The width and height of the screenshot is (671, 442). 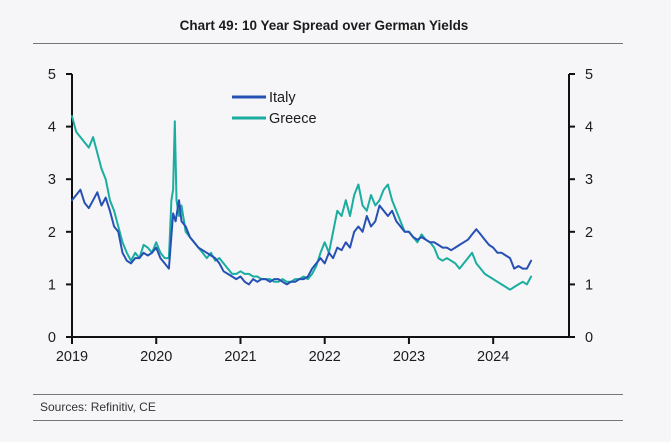 I want to click on title-rule, so click(x=328, y=43).